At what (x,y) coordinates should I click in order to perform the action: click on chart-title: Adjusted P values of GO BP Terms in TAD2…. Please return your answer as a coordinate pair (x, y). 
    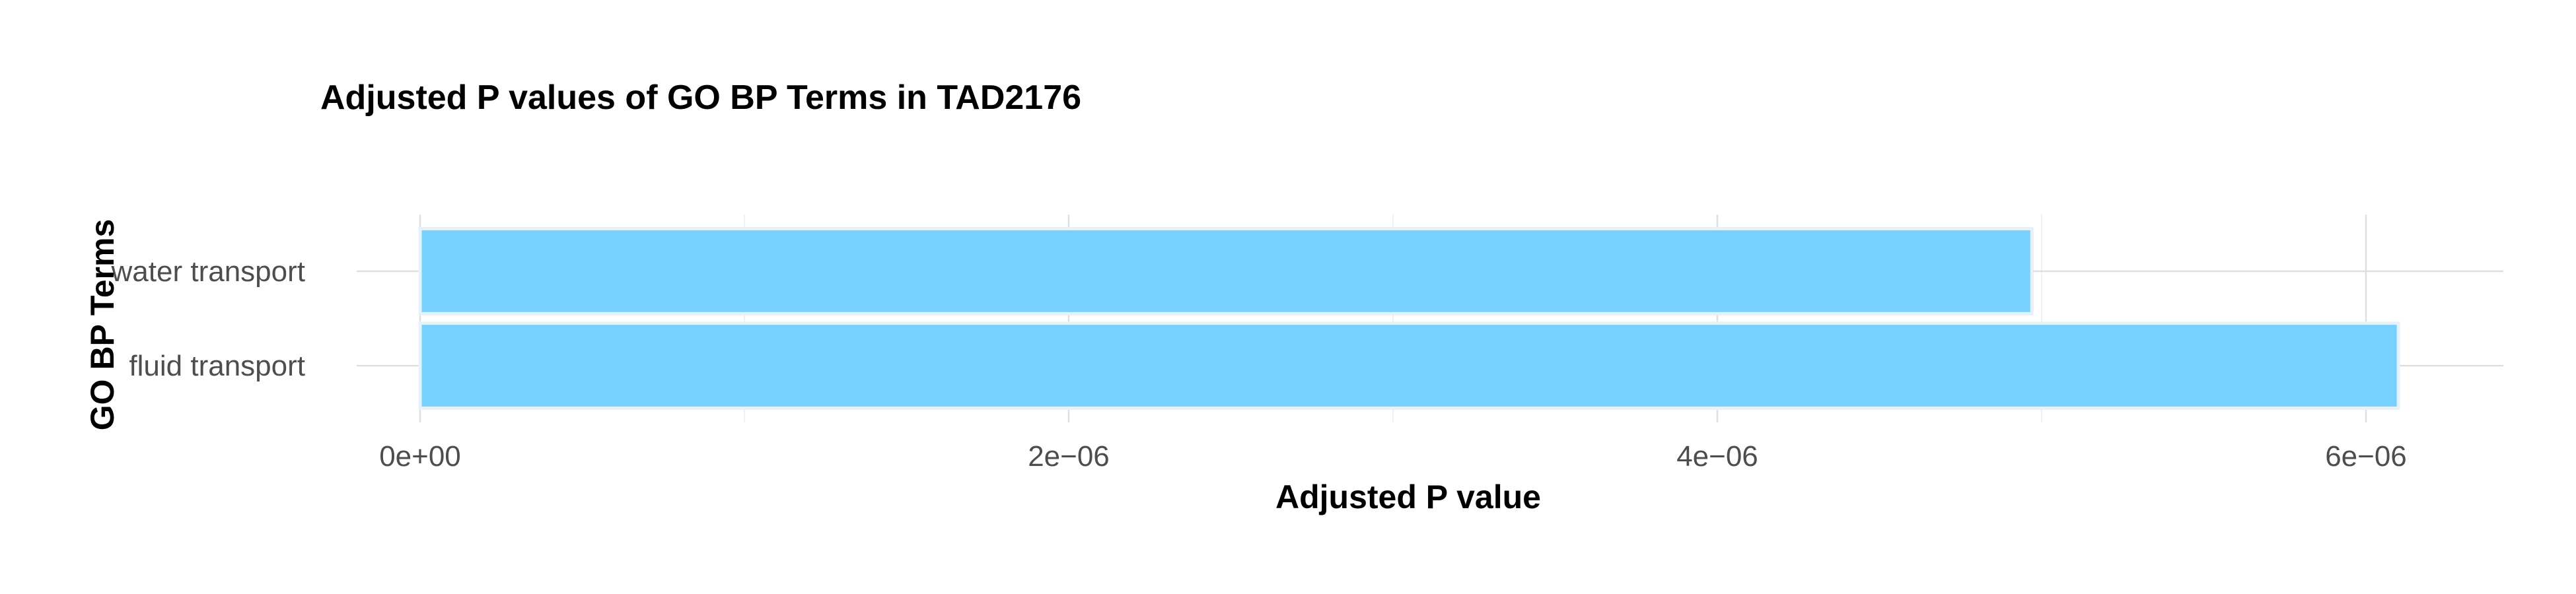
    Looking at the image, I should click on (700, 98).